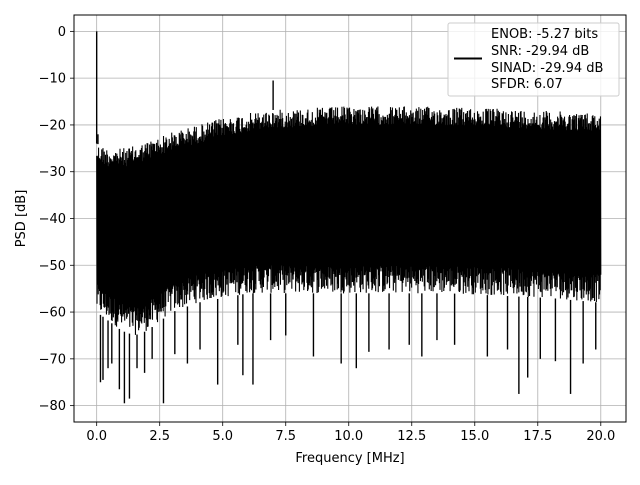 The height and width of the screenshot is (485, 640). I want to click on x-tick-label: 0.0, so click(96, 436).